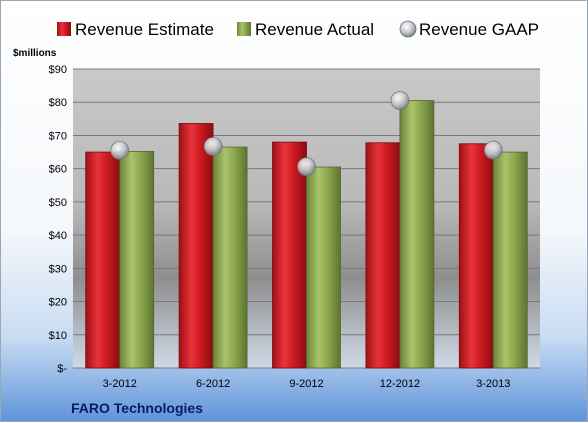  Describe the element at coordinates (120, 384) in the screenshot. I see `x-tick-label: 3-2012` at that location.